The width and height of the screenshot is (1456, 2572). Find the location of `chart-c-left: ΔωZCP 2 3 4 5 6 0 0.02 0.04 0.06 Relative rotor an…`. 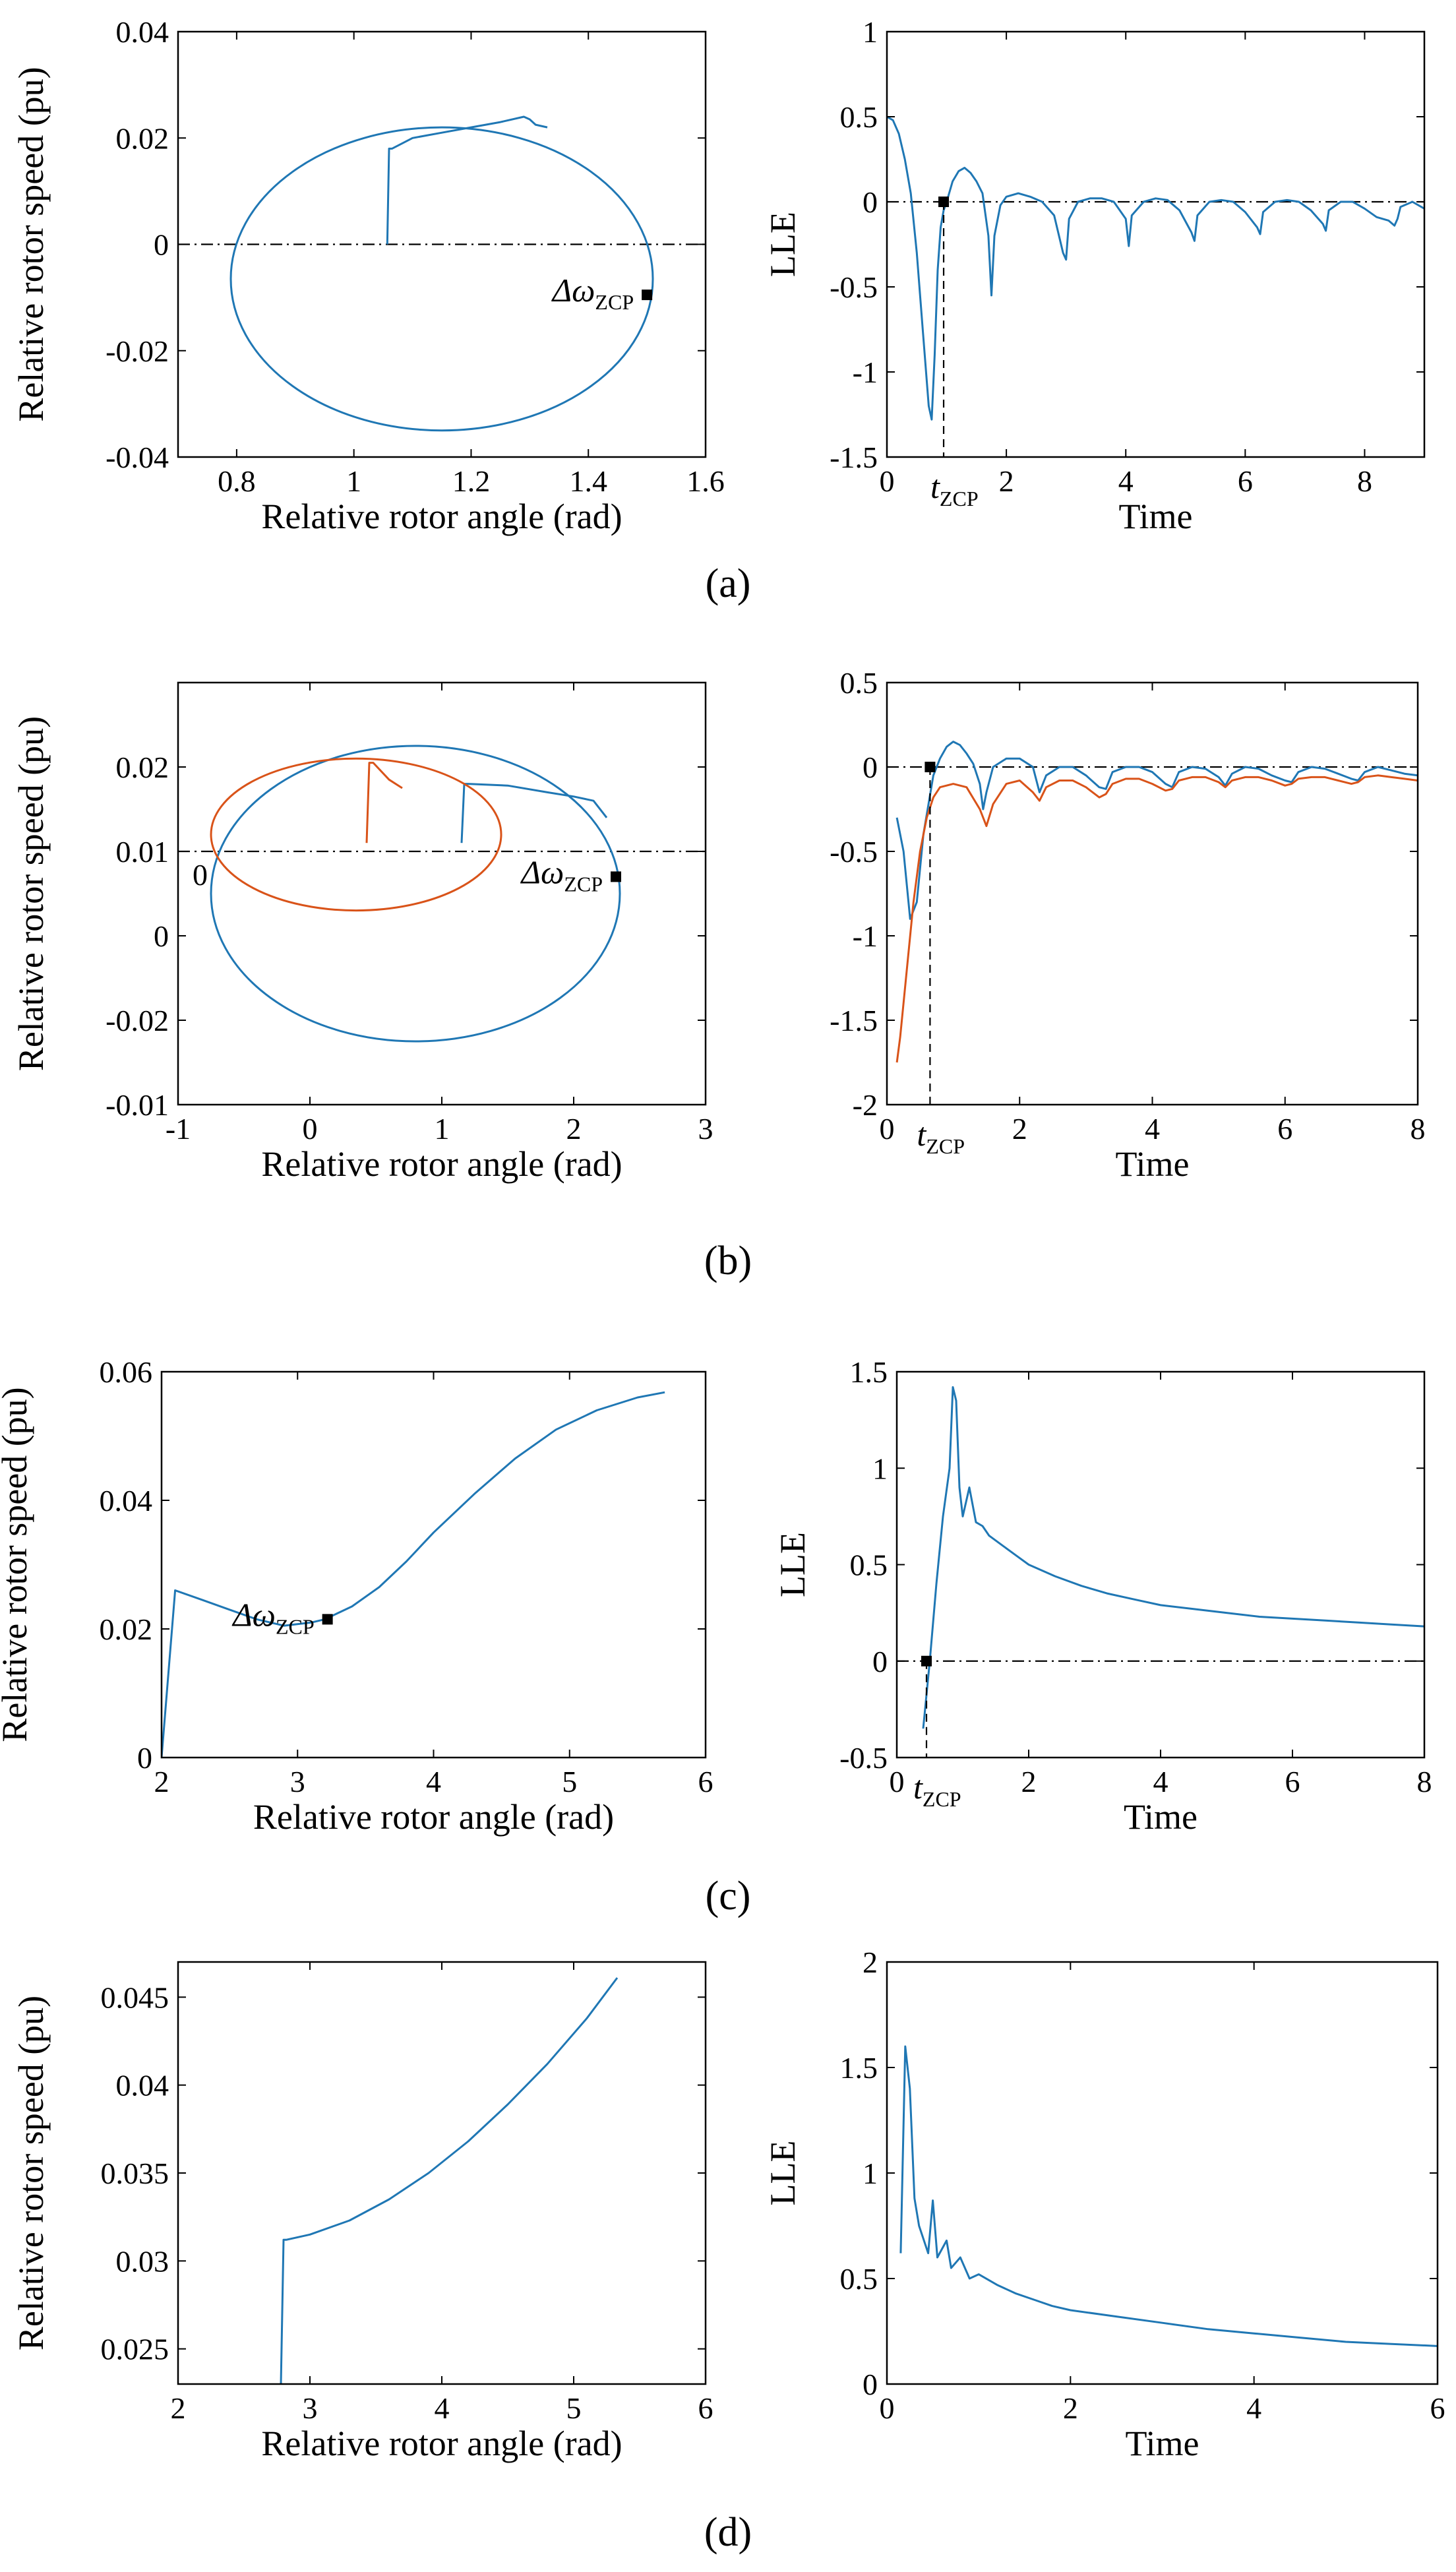

chart-c-left: ΔωZCP 2 3 4 5 6 0 0.02 0.04 0.06 Relative rotor an… is located at coordinates (356, 1596).